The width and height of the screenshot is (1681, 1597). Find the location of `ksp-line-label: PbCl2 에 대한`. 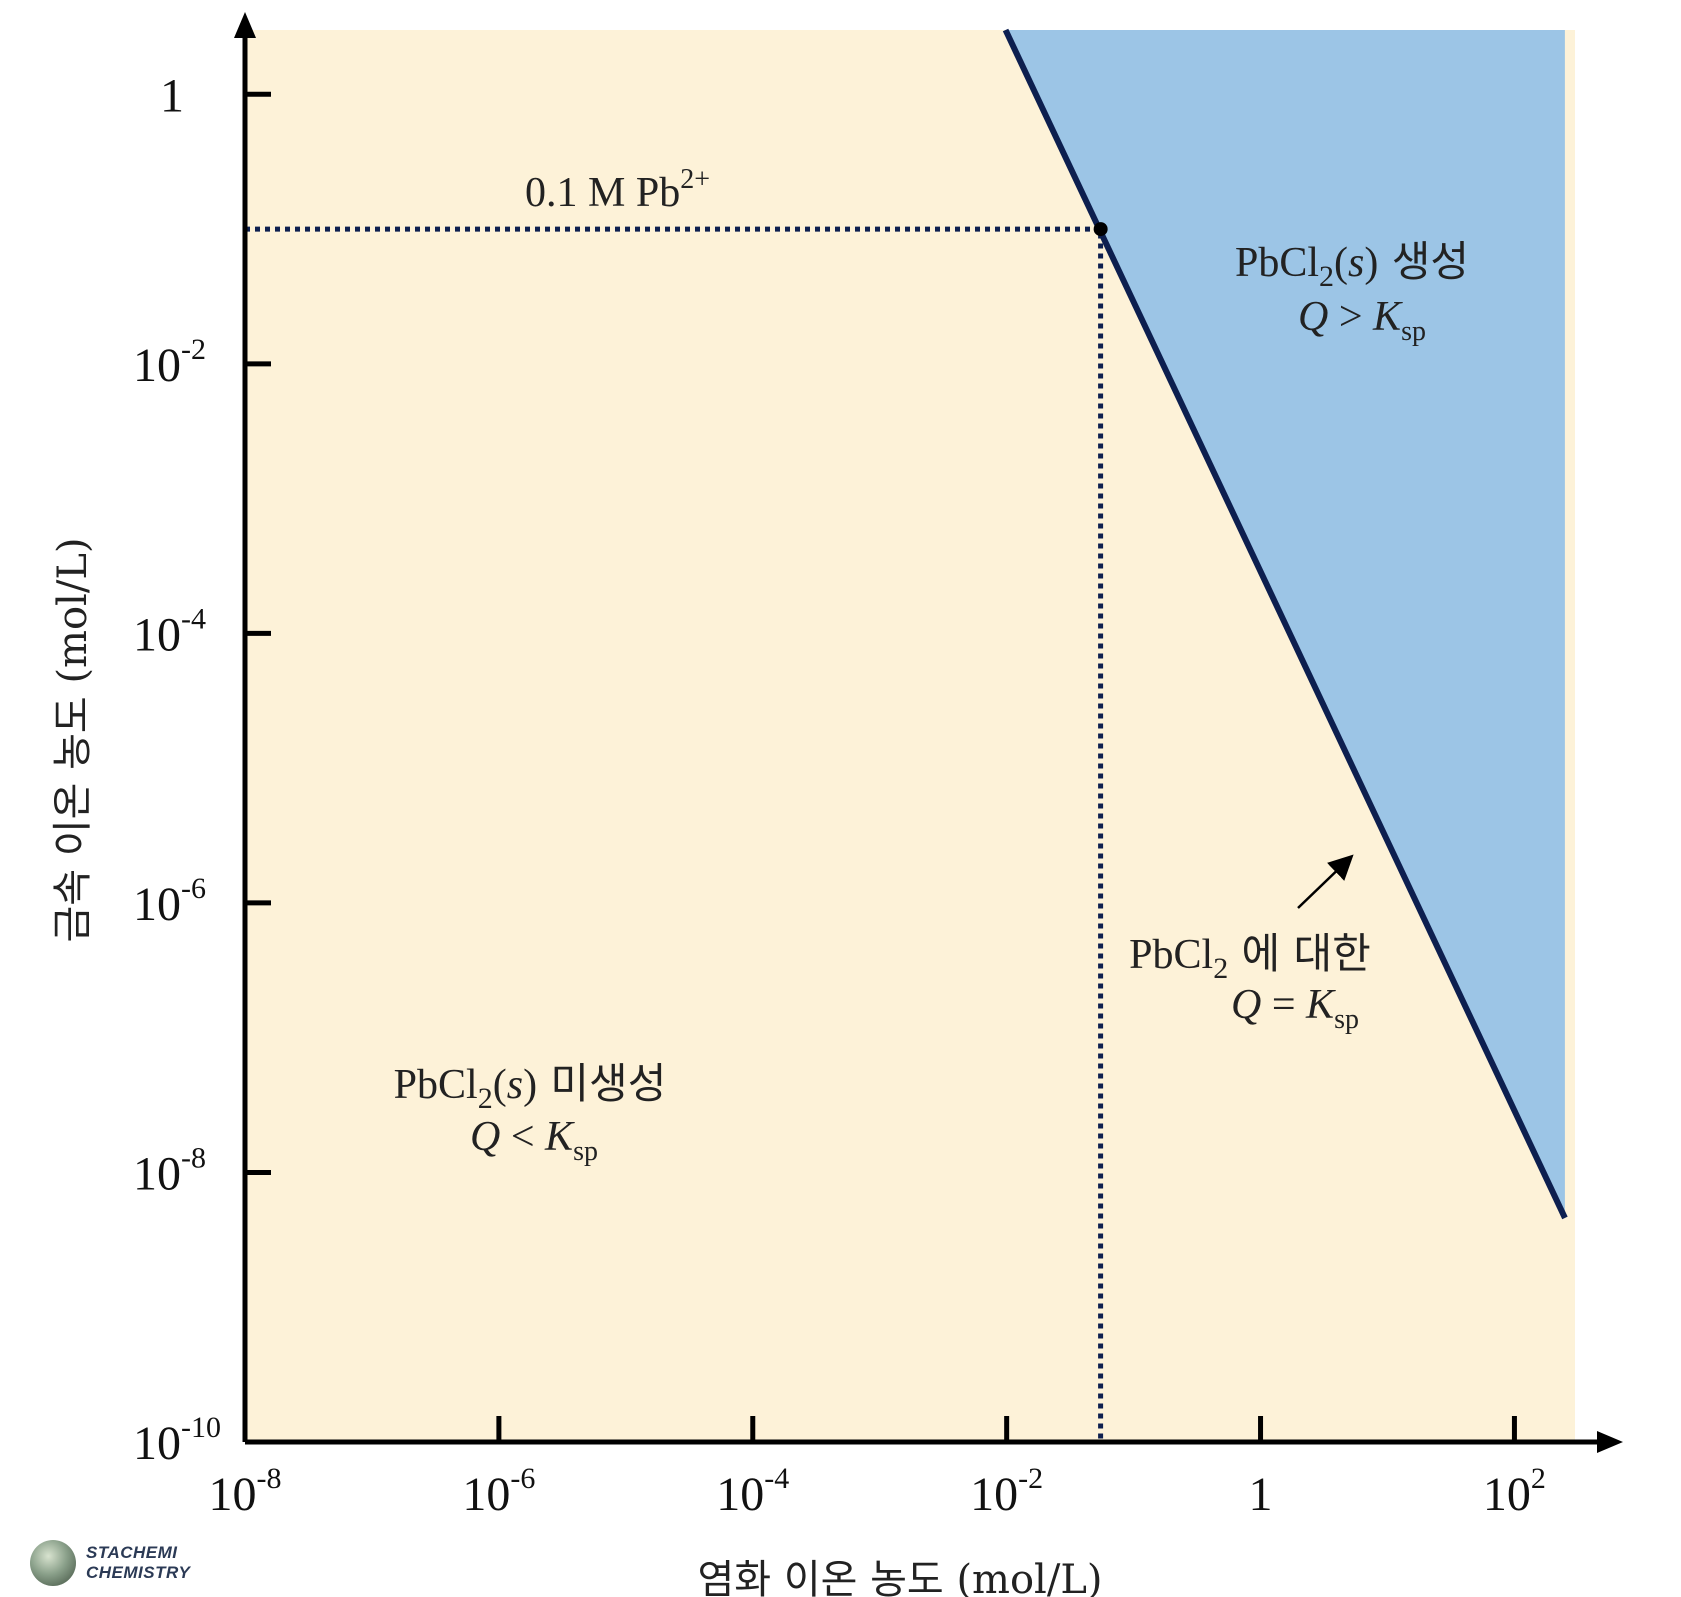

ksp-line-label: PbCl2 에 대한 is located at coordinates (1250, 957).